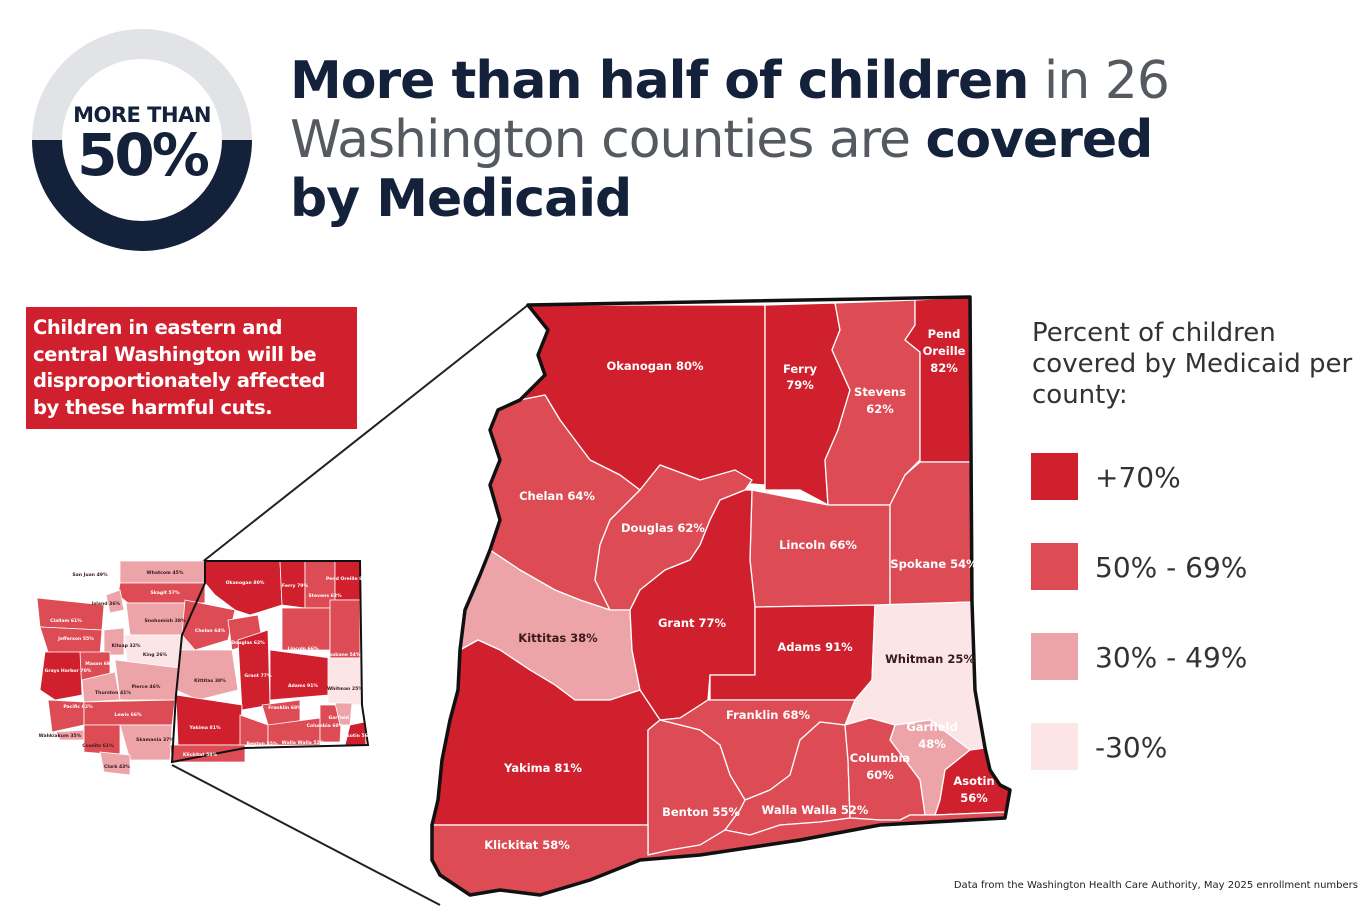 The width and height of the screenshot is (1367, 913). I want to click on label-columbia-name: Columbia, so click(880, 758).